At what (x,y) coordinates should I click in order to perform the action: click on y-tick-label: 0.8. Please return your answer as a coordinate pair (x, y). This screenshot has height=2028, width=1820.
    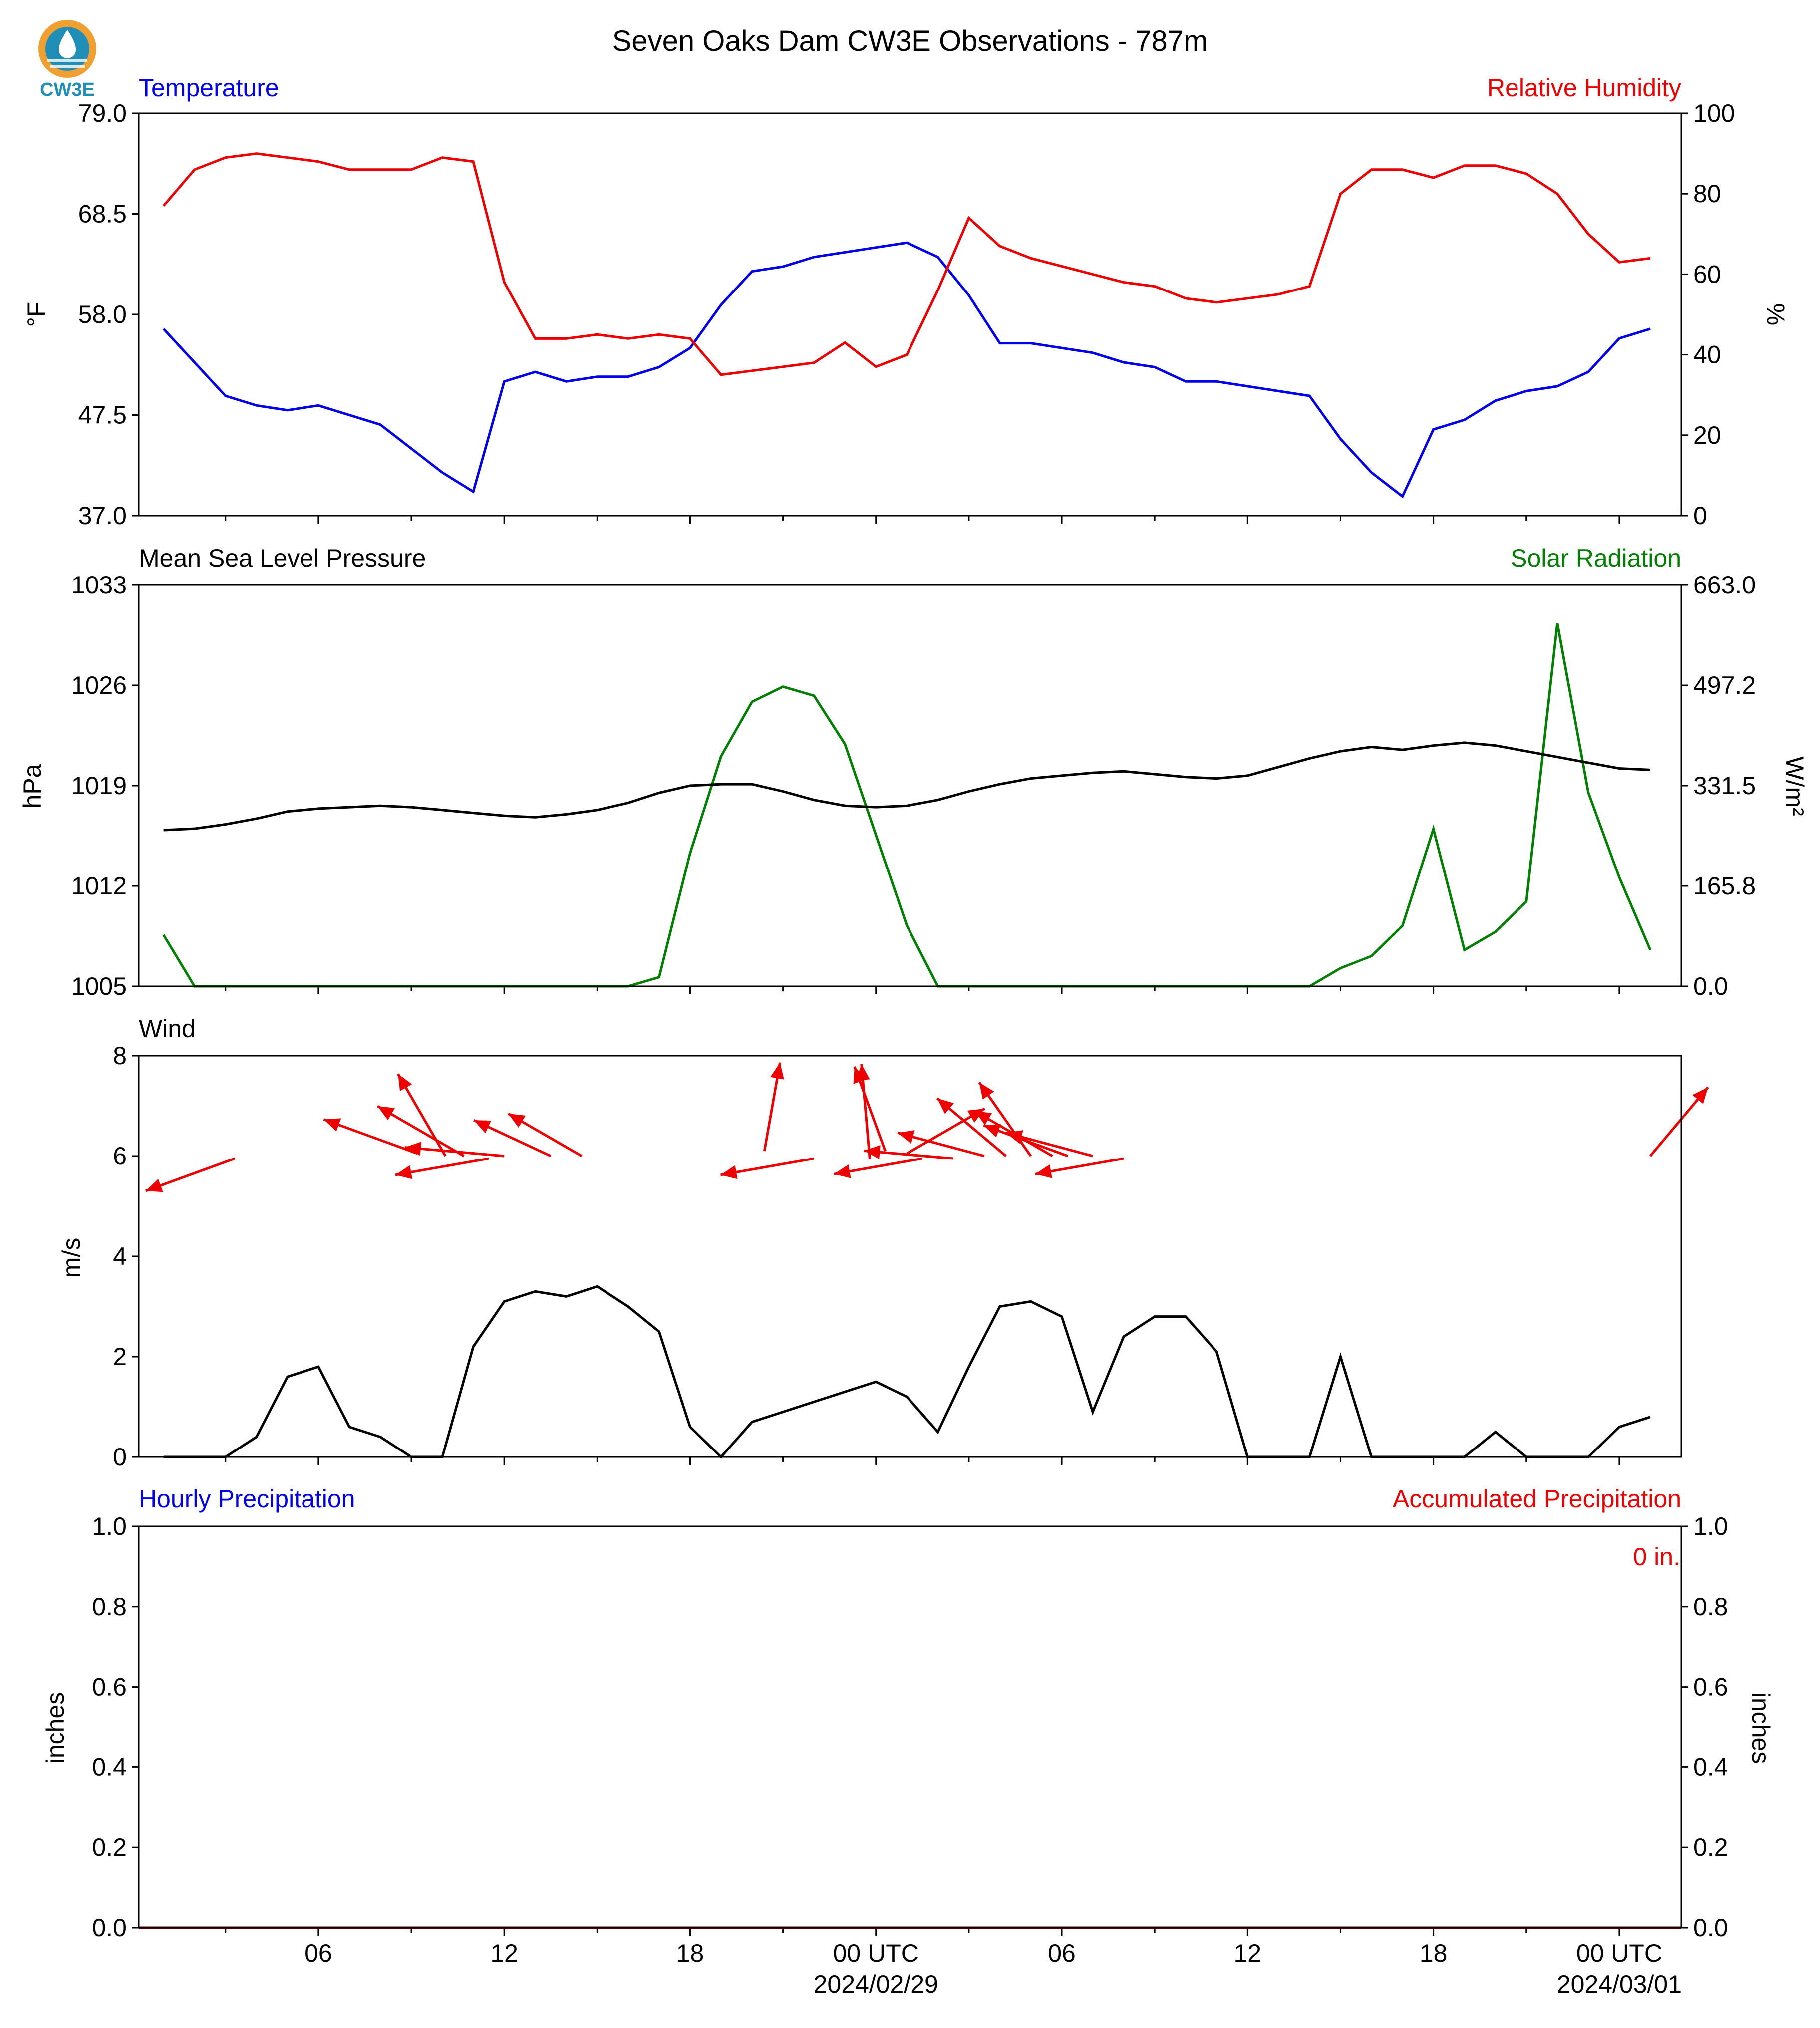
    Looking at the image, I should click on (109, 1607).